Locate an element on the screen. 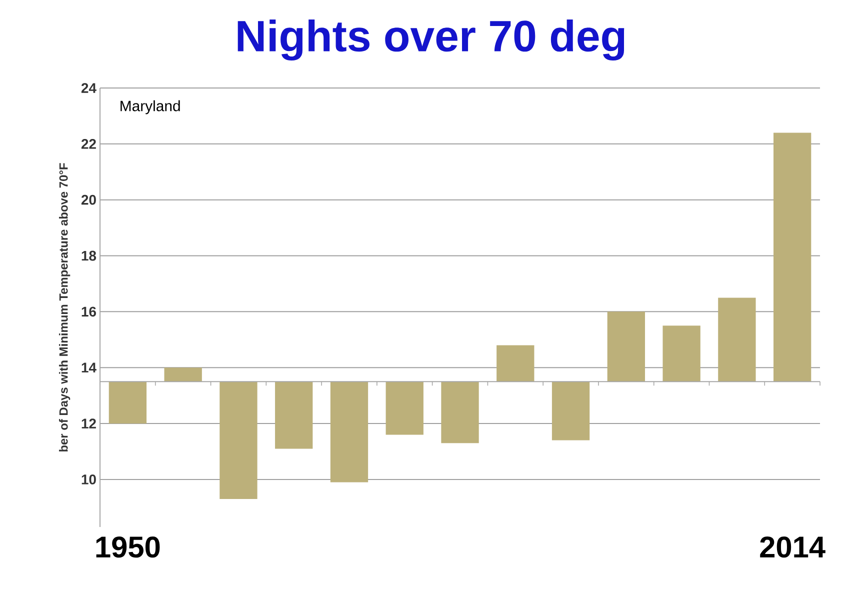 The height and width of the screenshot is (595, 863). y-tick-label: 12 is located at coordinates (89, 423).